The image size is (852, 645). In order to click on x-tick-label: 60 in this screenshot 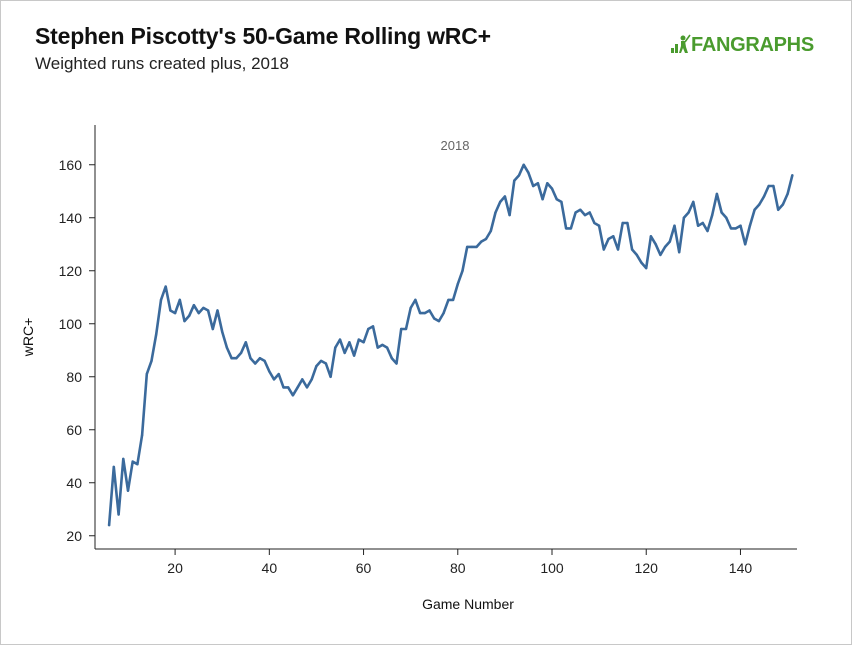, I will do `click(364, 568)`.